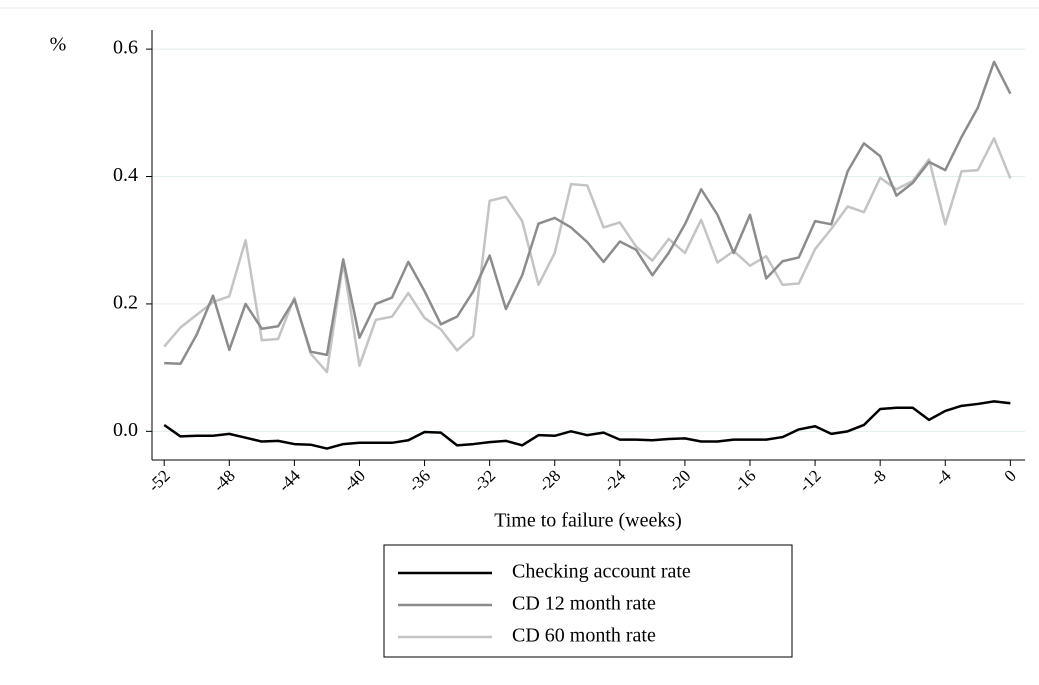  What do you see at coordinates (223, 480) in the screenshot?
I see `x-tick-label: -48` at bounding box center [223, 480].